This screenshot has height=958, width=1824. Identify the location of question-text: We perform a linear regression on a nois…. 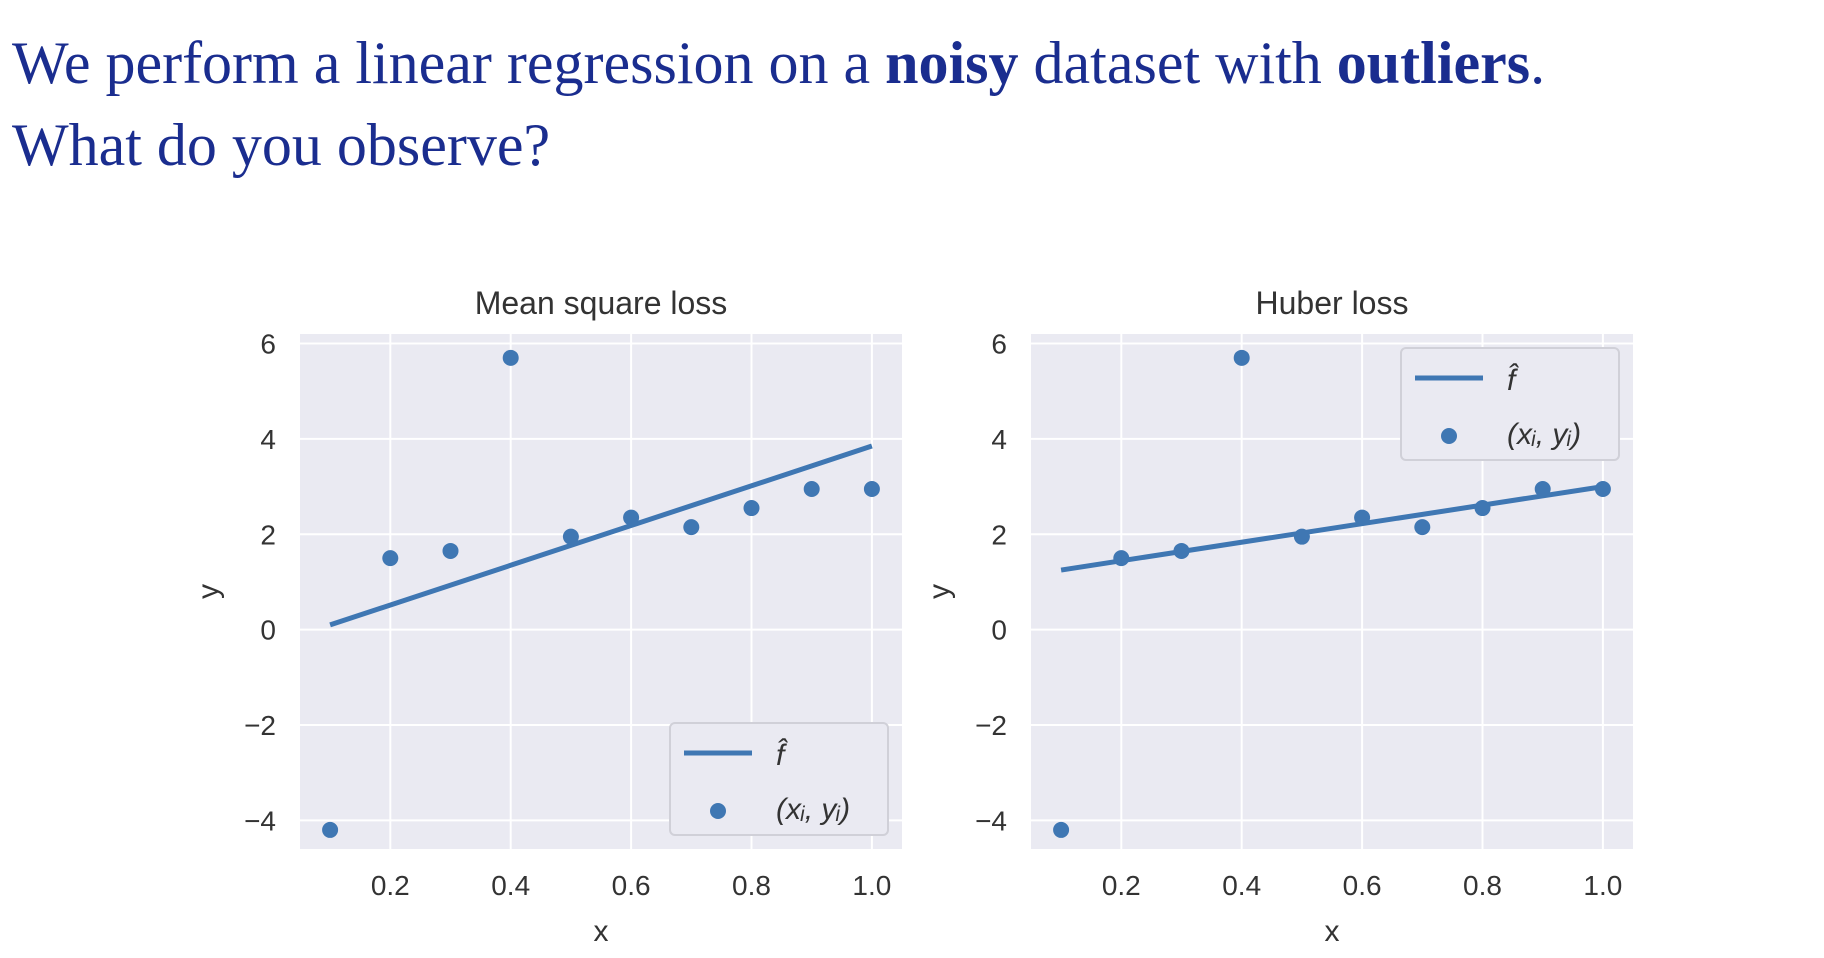
(778, 104).